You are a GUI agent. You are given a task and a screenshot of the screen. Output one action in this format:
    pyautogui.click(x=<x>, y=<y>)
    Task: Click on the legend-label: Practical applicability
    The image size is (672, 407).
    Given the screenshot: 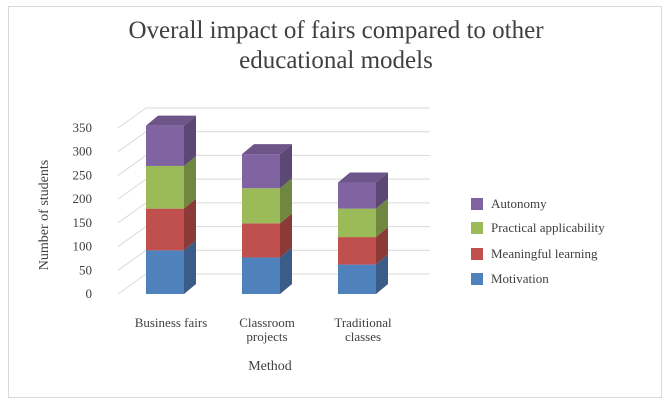 What is the action you would take?
    pyautogui.click(x=548, y=227)
    